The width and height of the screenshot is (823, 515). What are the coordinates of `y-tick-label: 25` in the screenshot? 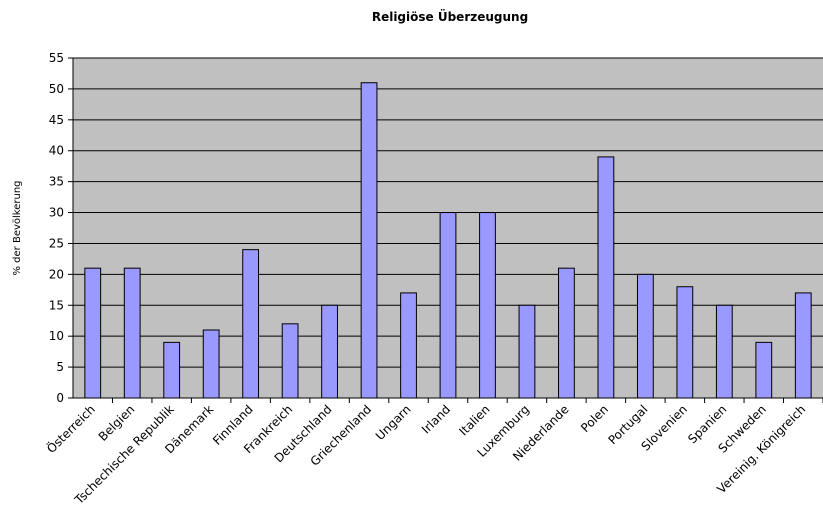 It's located at (56, 243).